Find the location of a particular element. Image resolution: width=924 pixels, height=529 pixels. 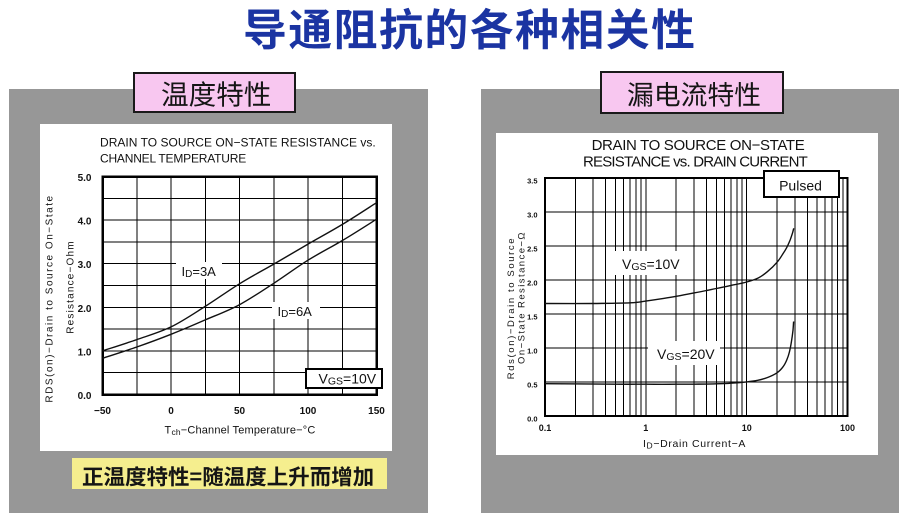

svg-text: 0 is located at coordinates (171, 411).